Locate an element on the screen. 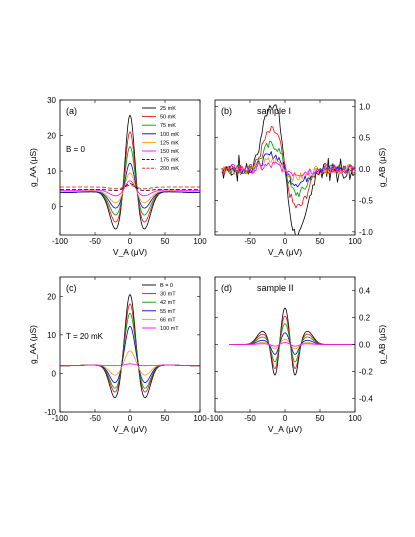 The image size is (415, 537). panel-label: (a) is located at coordinates (71, 111).